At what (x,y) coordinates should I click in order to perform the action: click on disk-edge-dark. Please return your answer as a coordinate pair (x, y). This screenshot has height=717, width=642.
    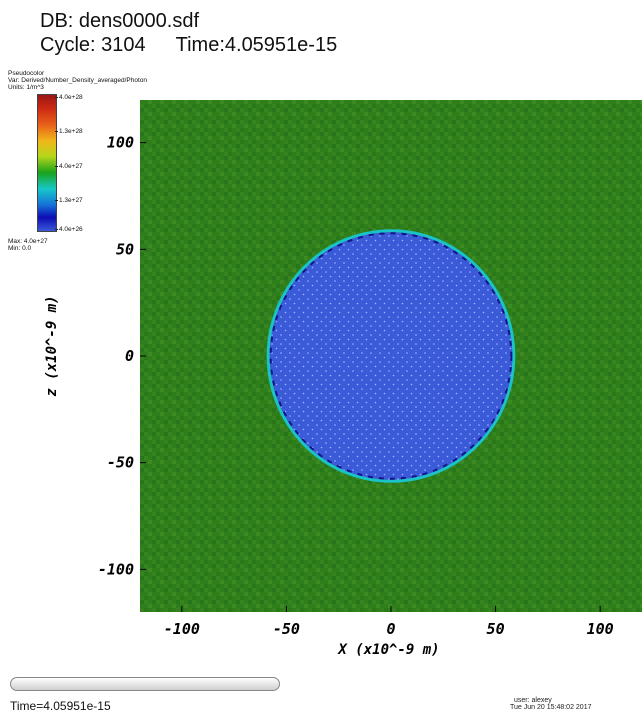
    Looking at the image, I should click on (391, 356).